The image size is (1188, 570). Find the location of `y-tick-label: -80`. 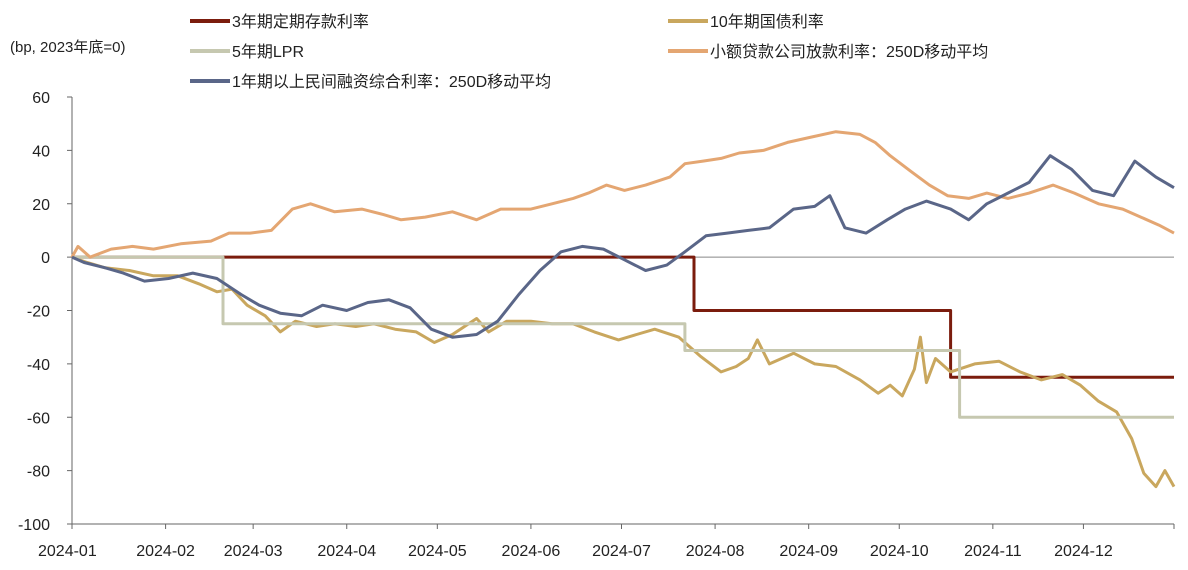

y-tick-label: -80 is located at coordinates (38, 472).